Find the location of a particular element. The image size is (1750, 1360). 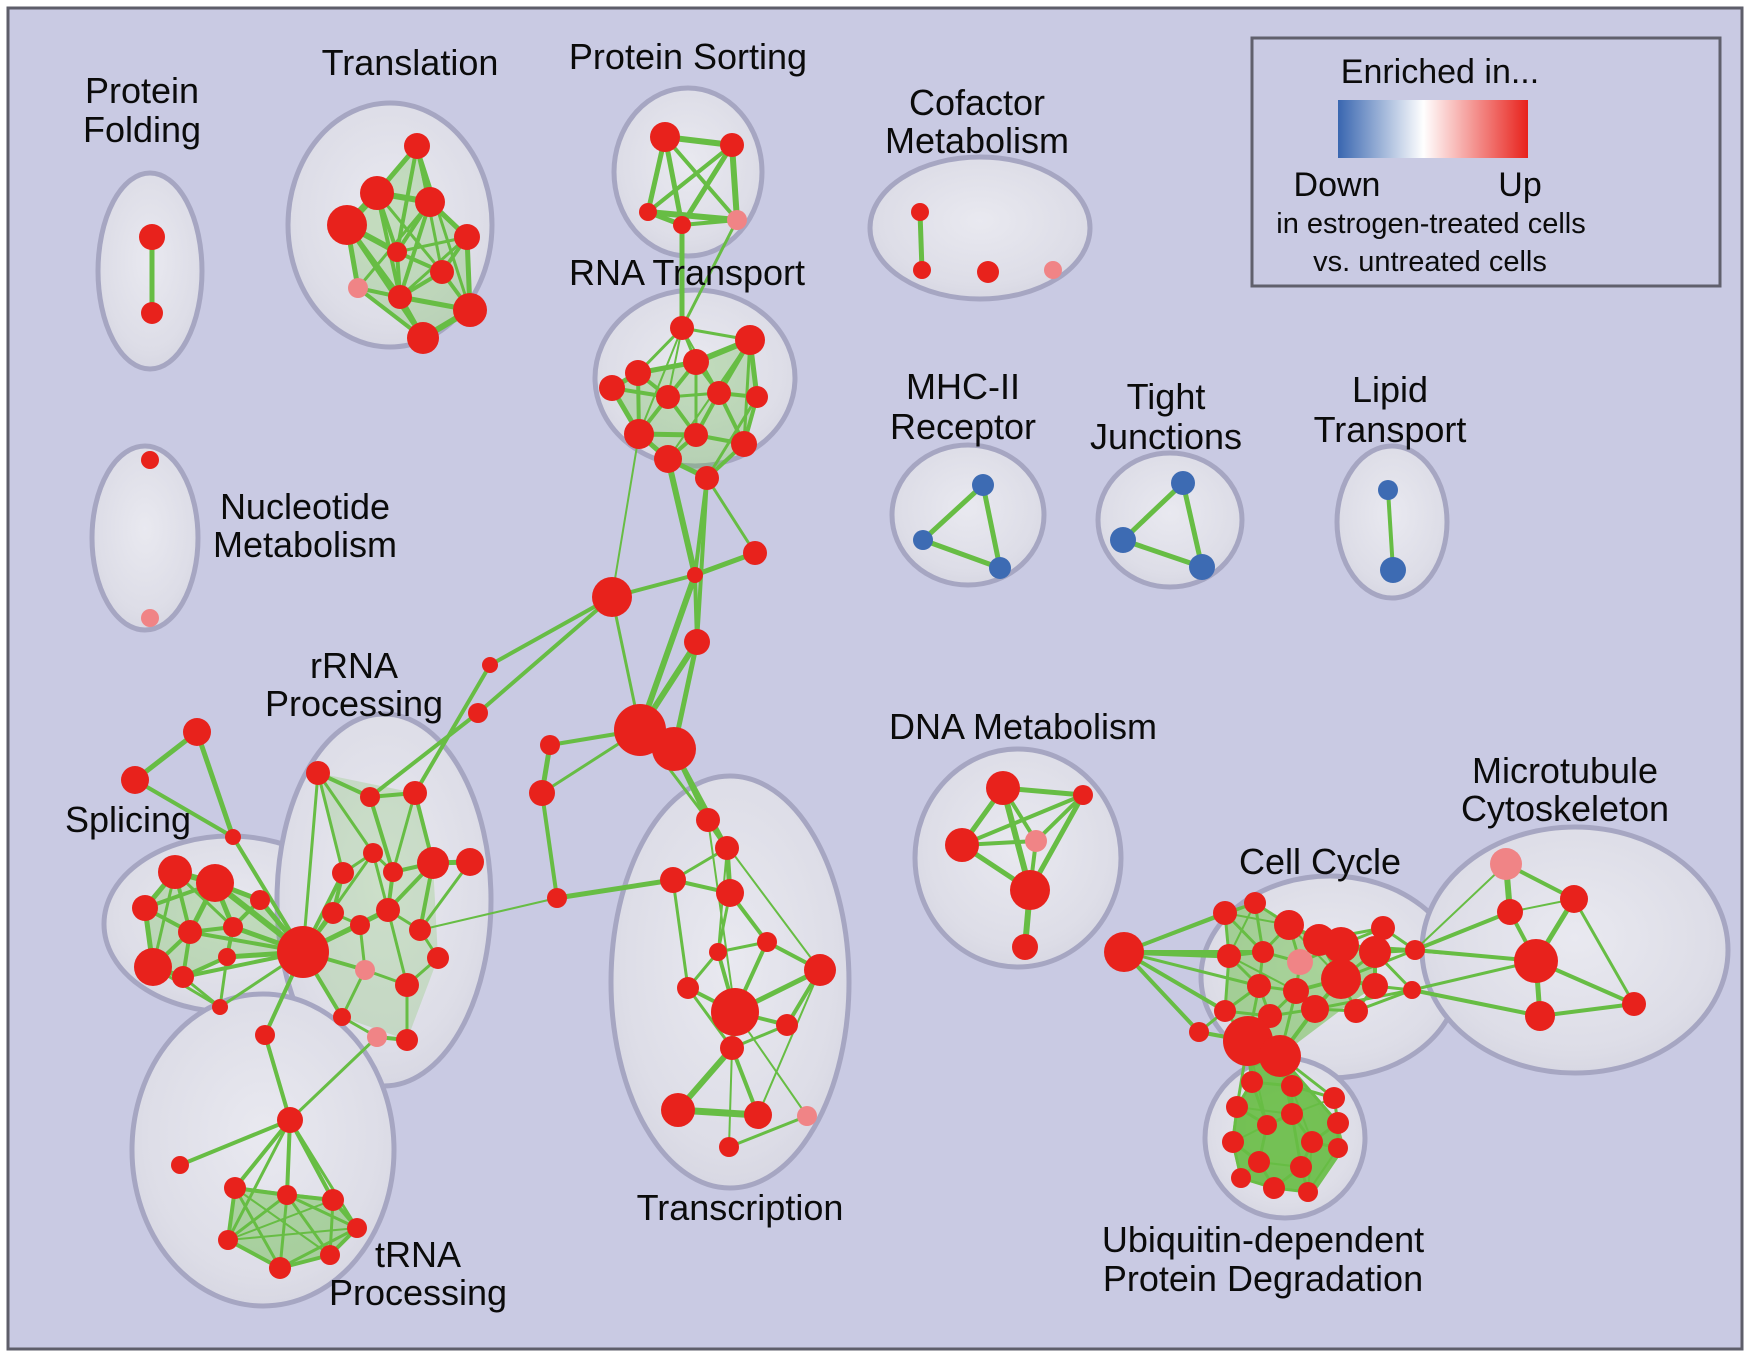

node-cc13 is located at coordinates (1341, 979).